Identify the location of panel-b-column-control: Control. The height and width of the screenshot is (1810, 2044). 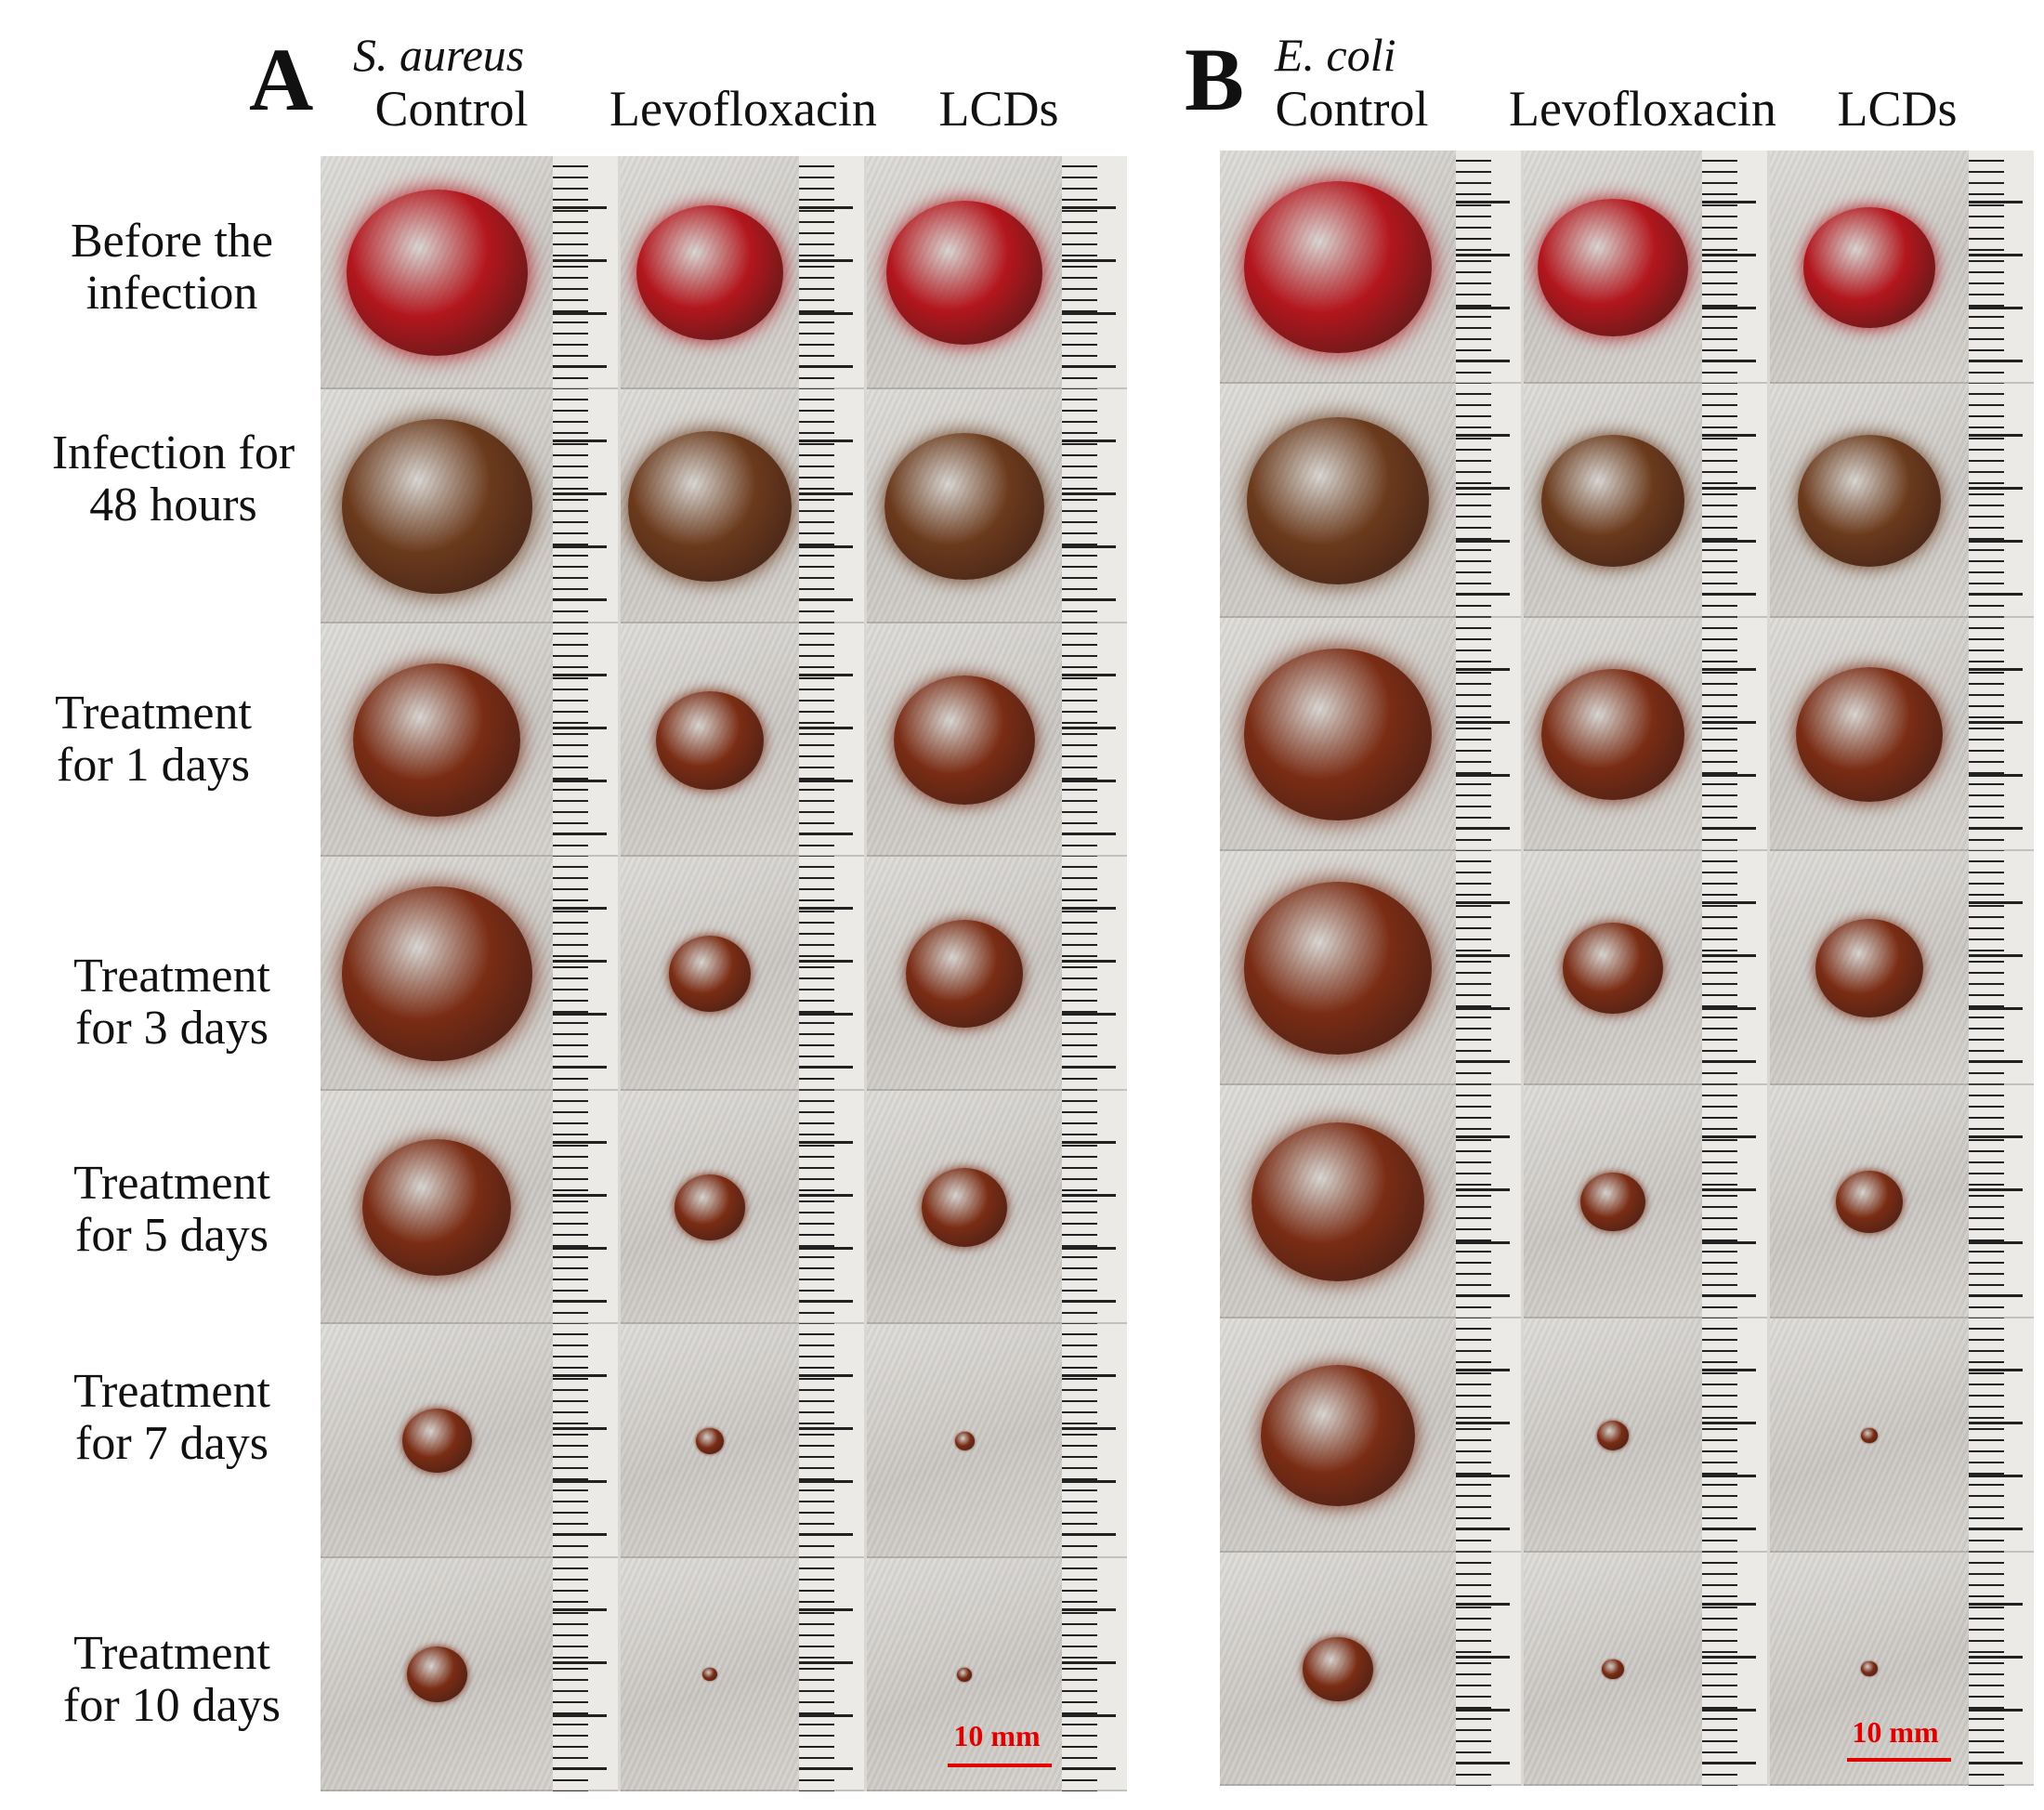
(1352, 109).